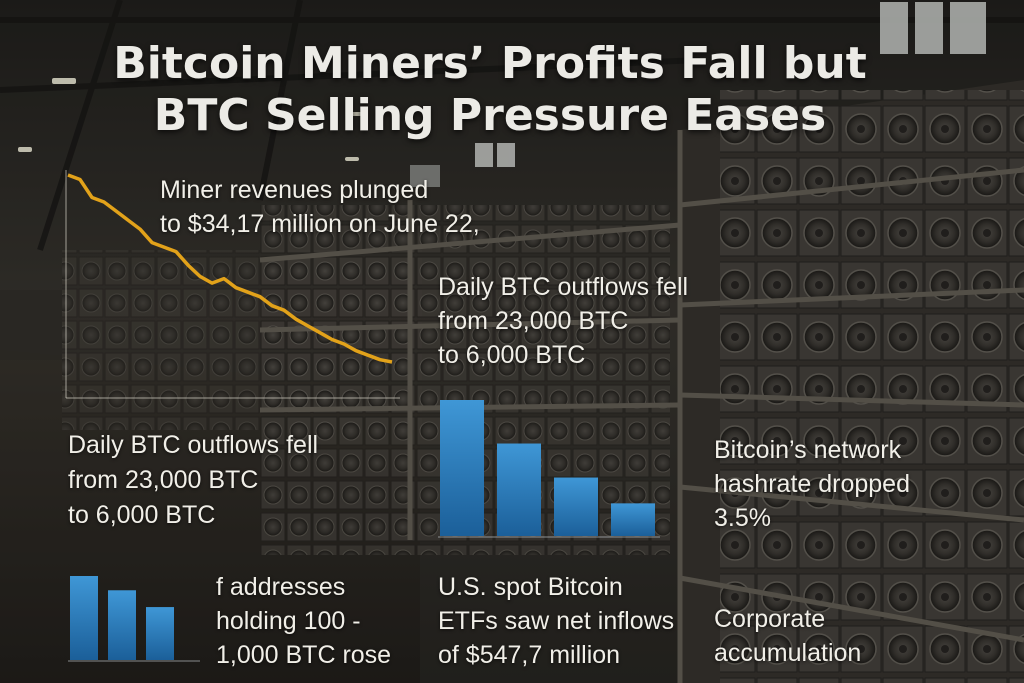  What do you see at coordinates (530, 587) in the screenshot?
I see `etf-line-1: U.S. spot Bitcoin` at bounding box center [530, 587].